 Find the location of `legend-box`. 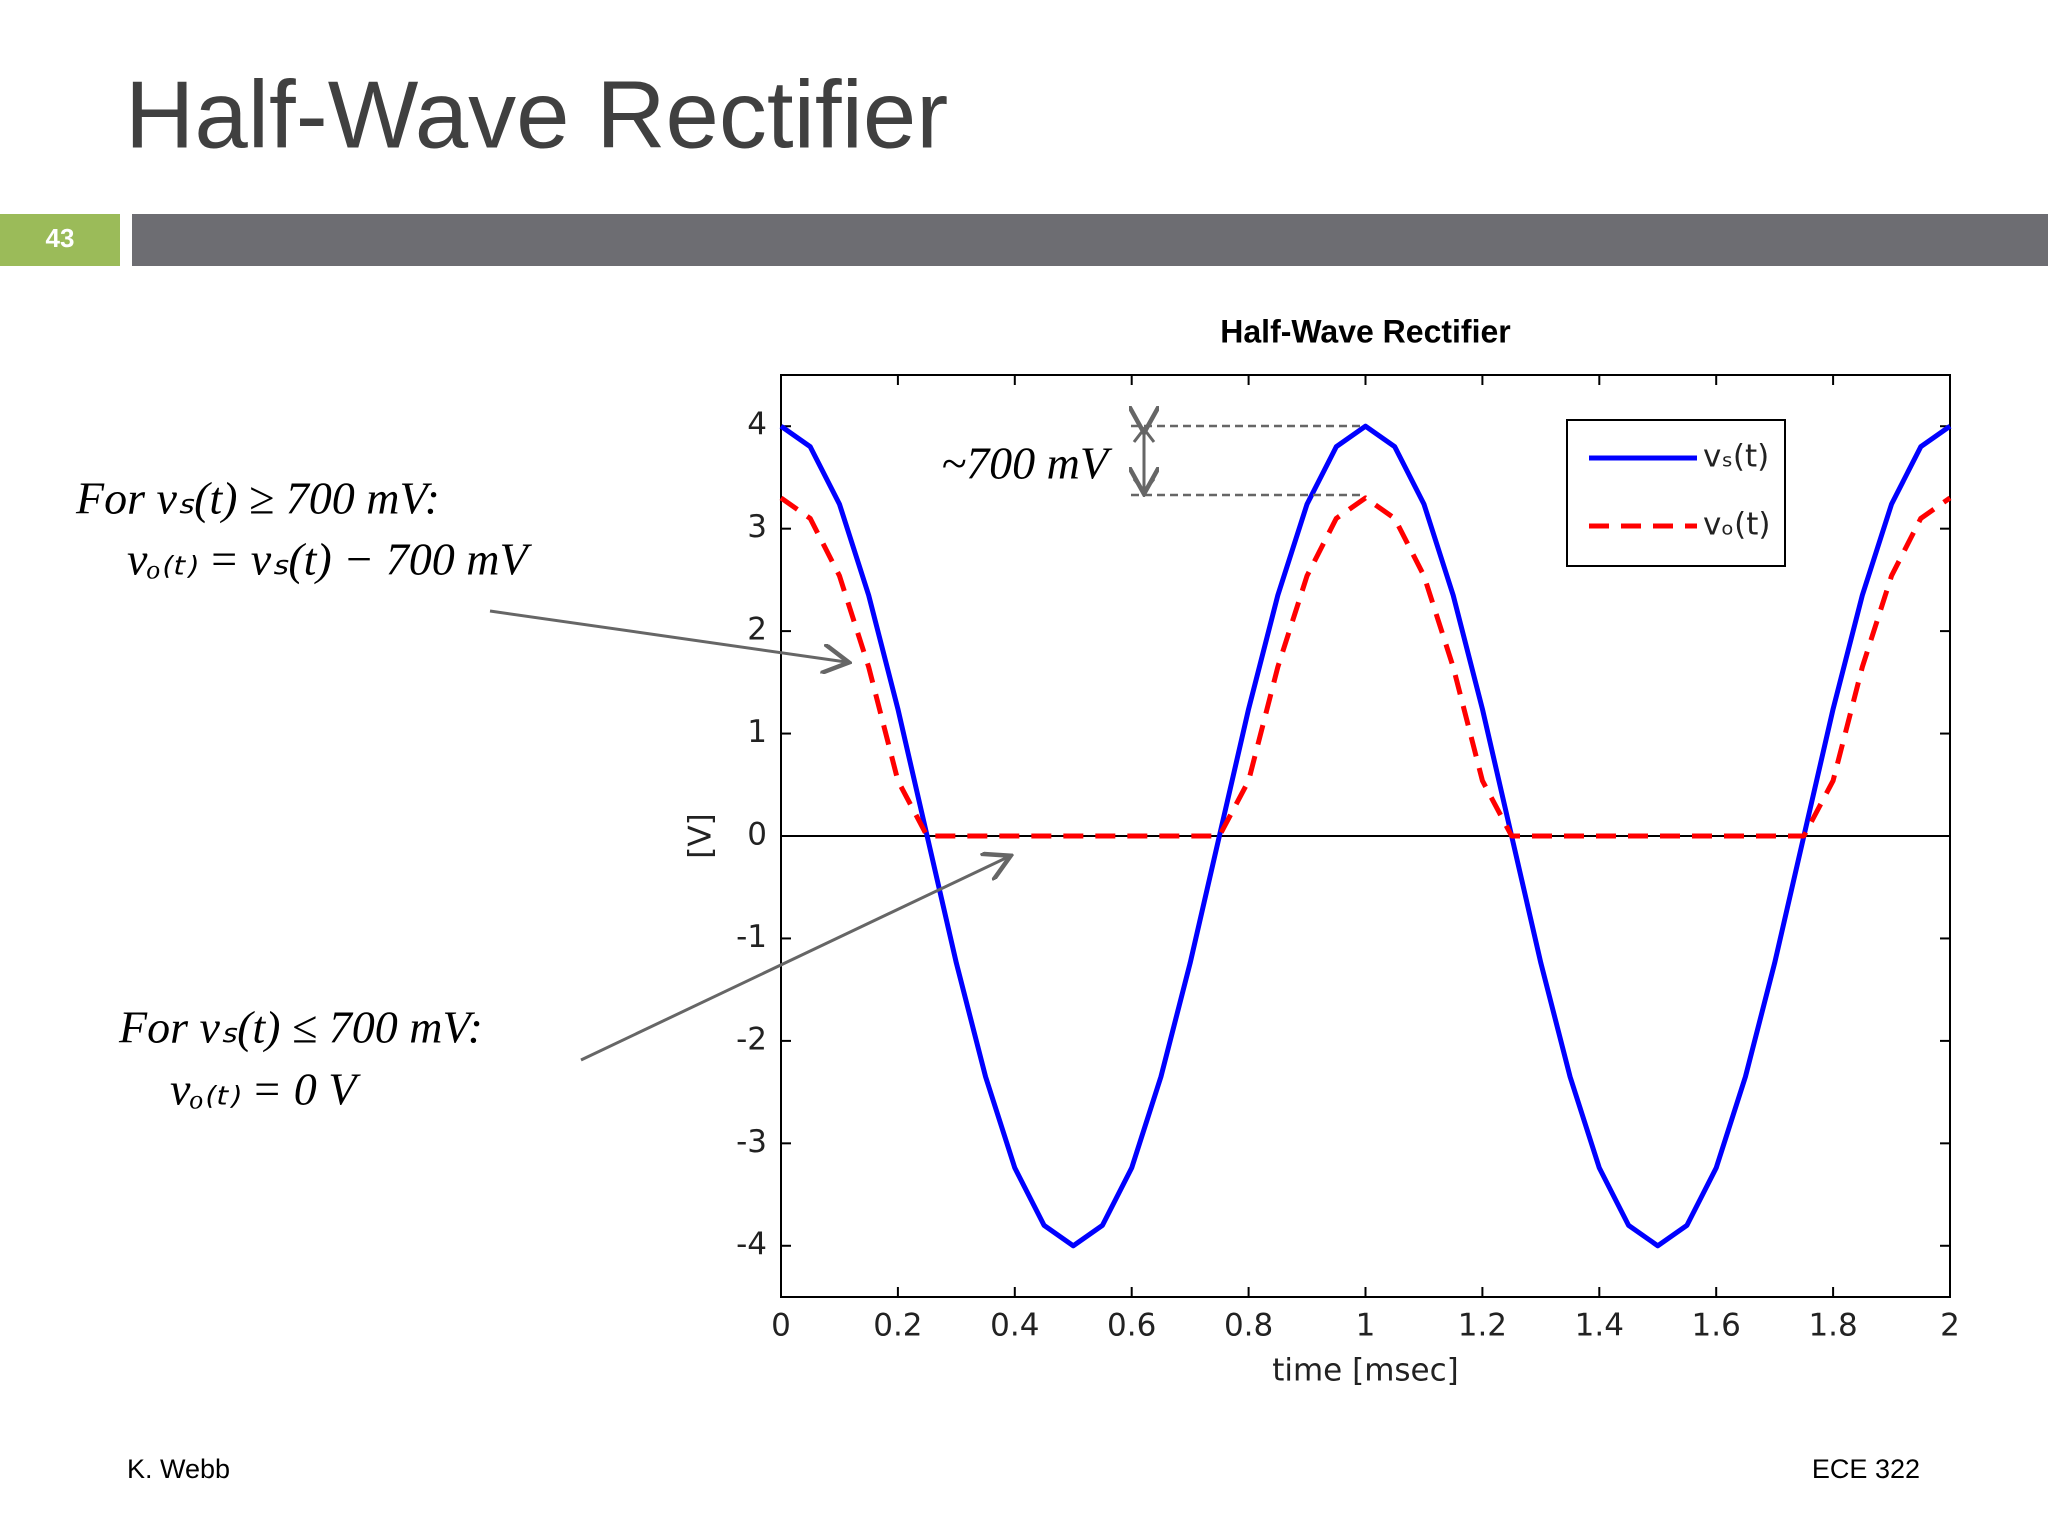

legend-box is located at coordinates (1676, 493).